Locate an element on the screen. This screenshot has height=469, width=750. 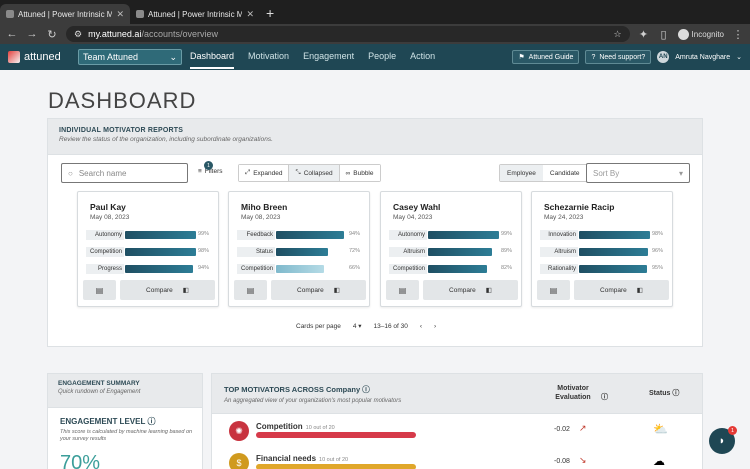
card-date: May 04, 2023 is located at coordinates (413, 217).